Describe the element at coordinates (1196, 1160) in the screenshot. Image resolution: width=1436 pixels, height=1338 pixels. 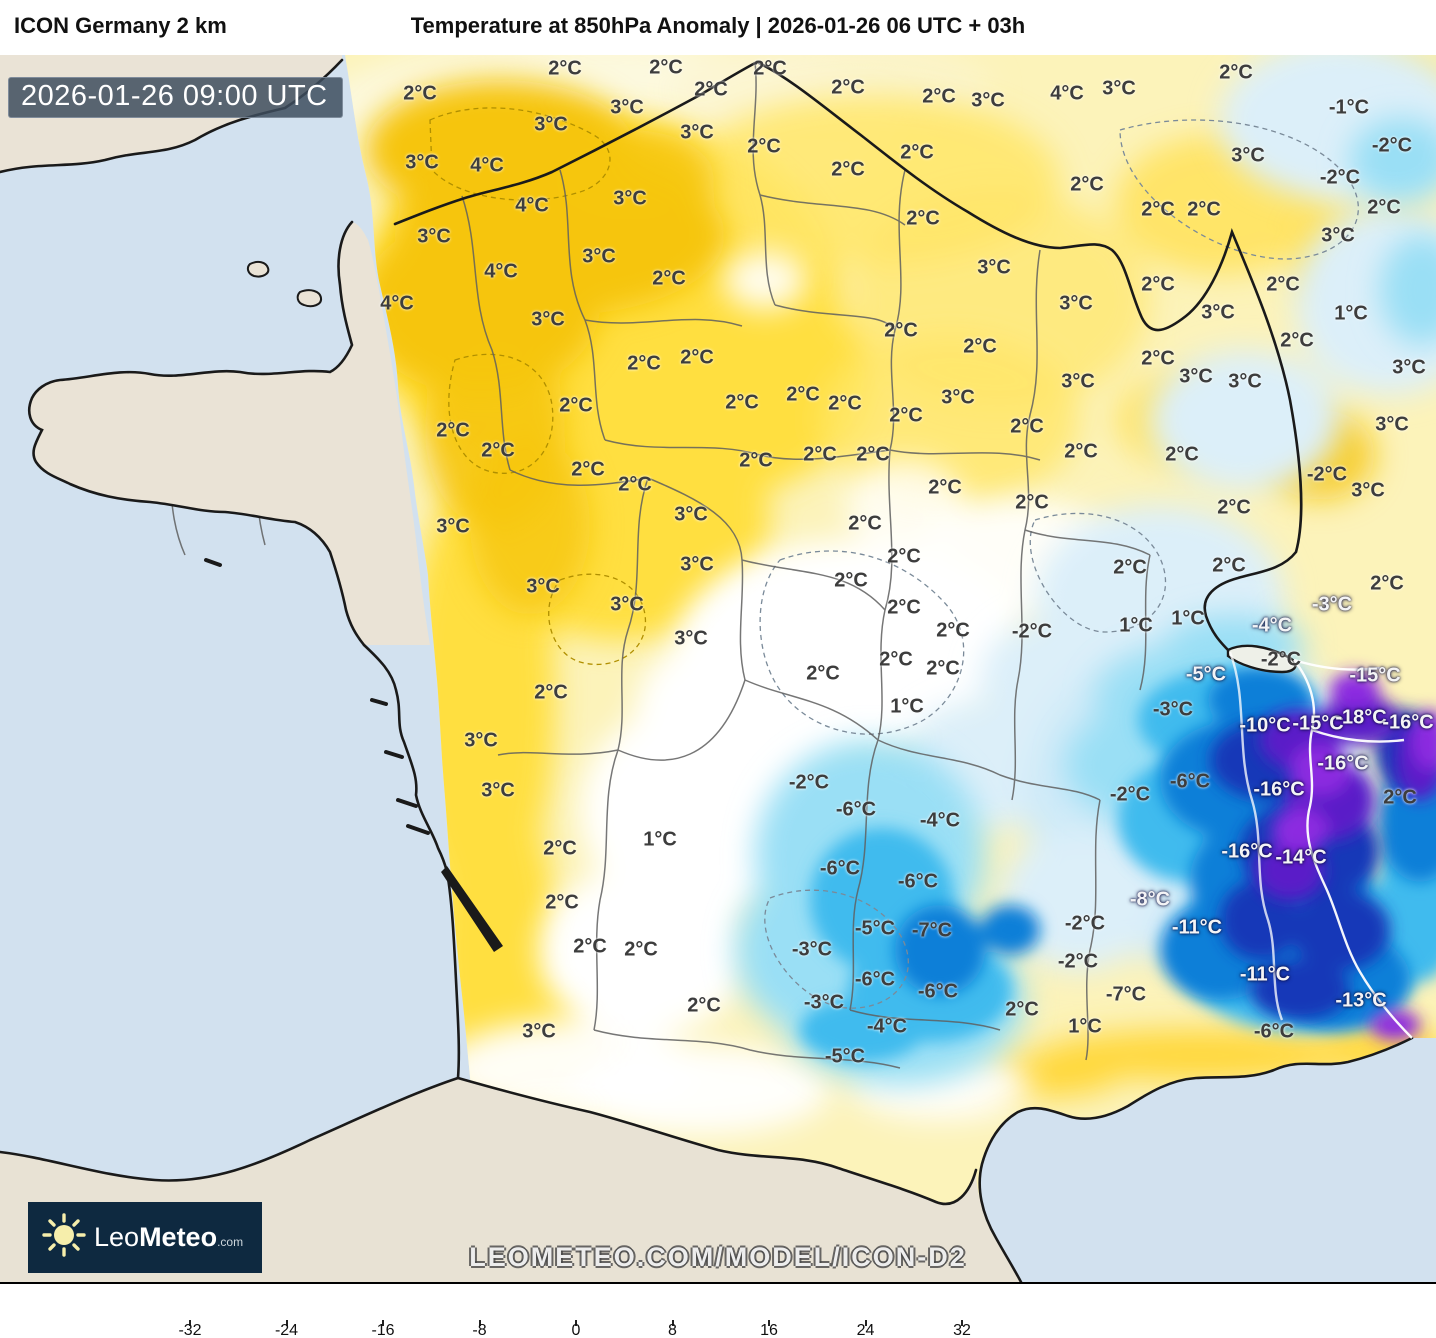
I see `mediterranean-coast` at that location.